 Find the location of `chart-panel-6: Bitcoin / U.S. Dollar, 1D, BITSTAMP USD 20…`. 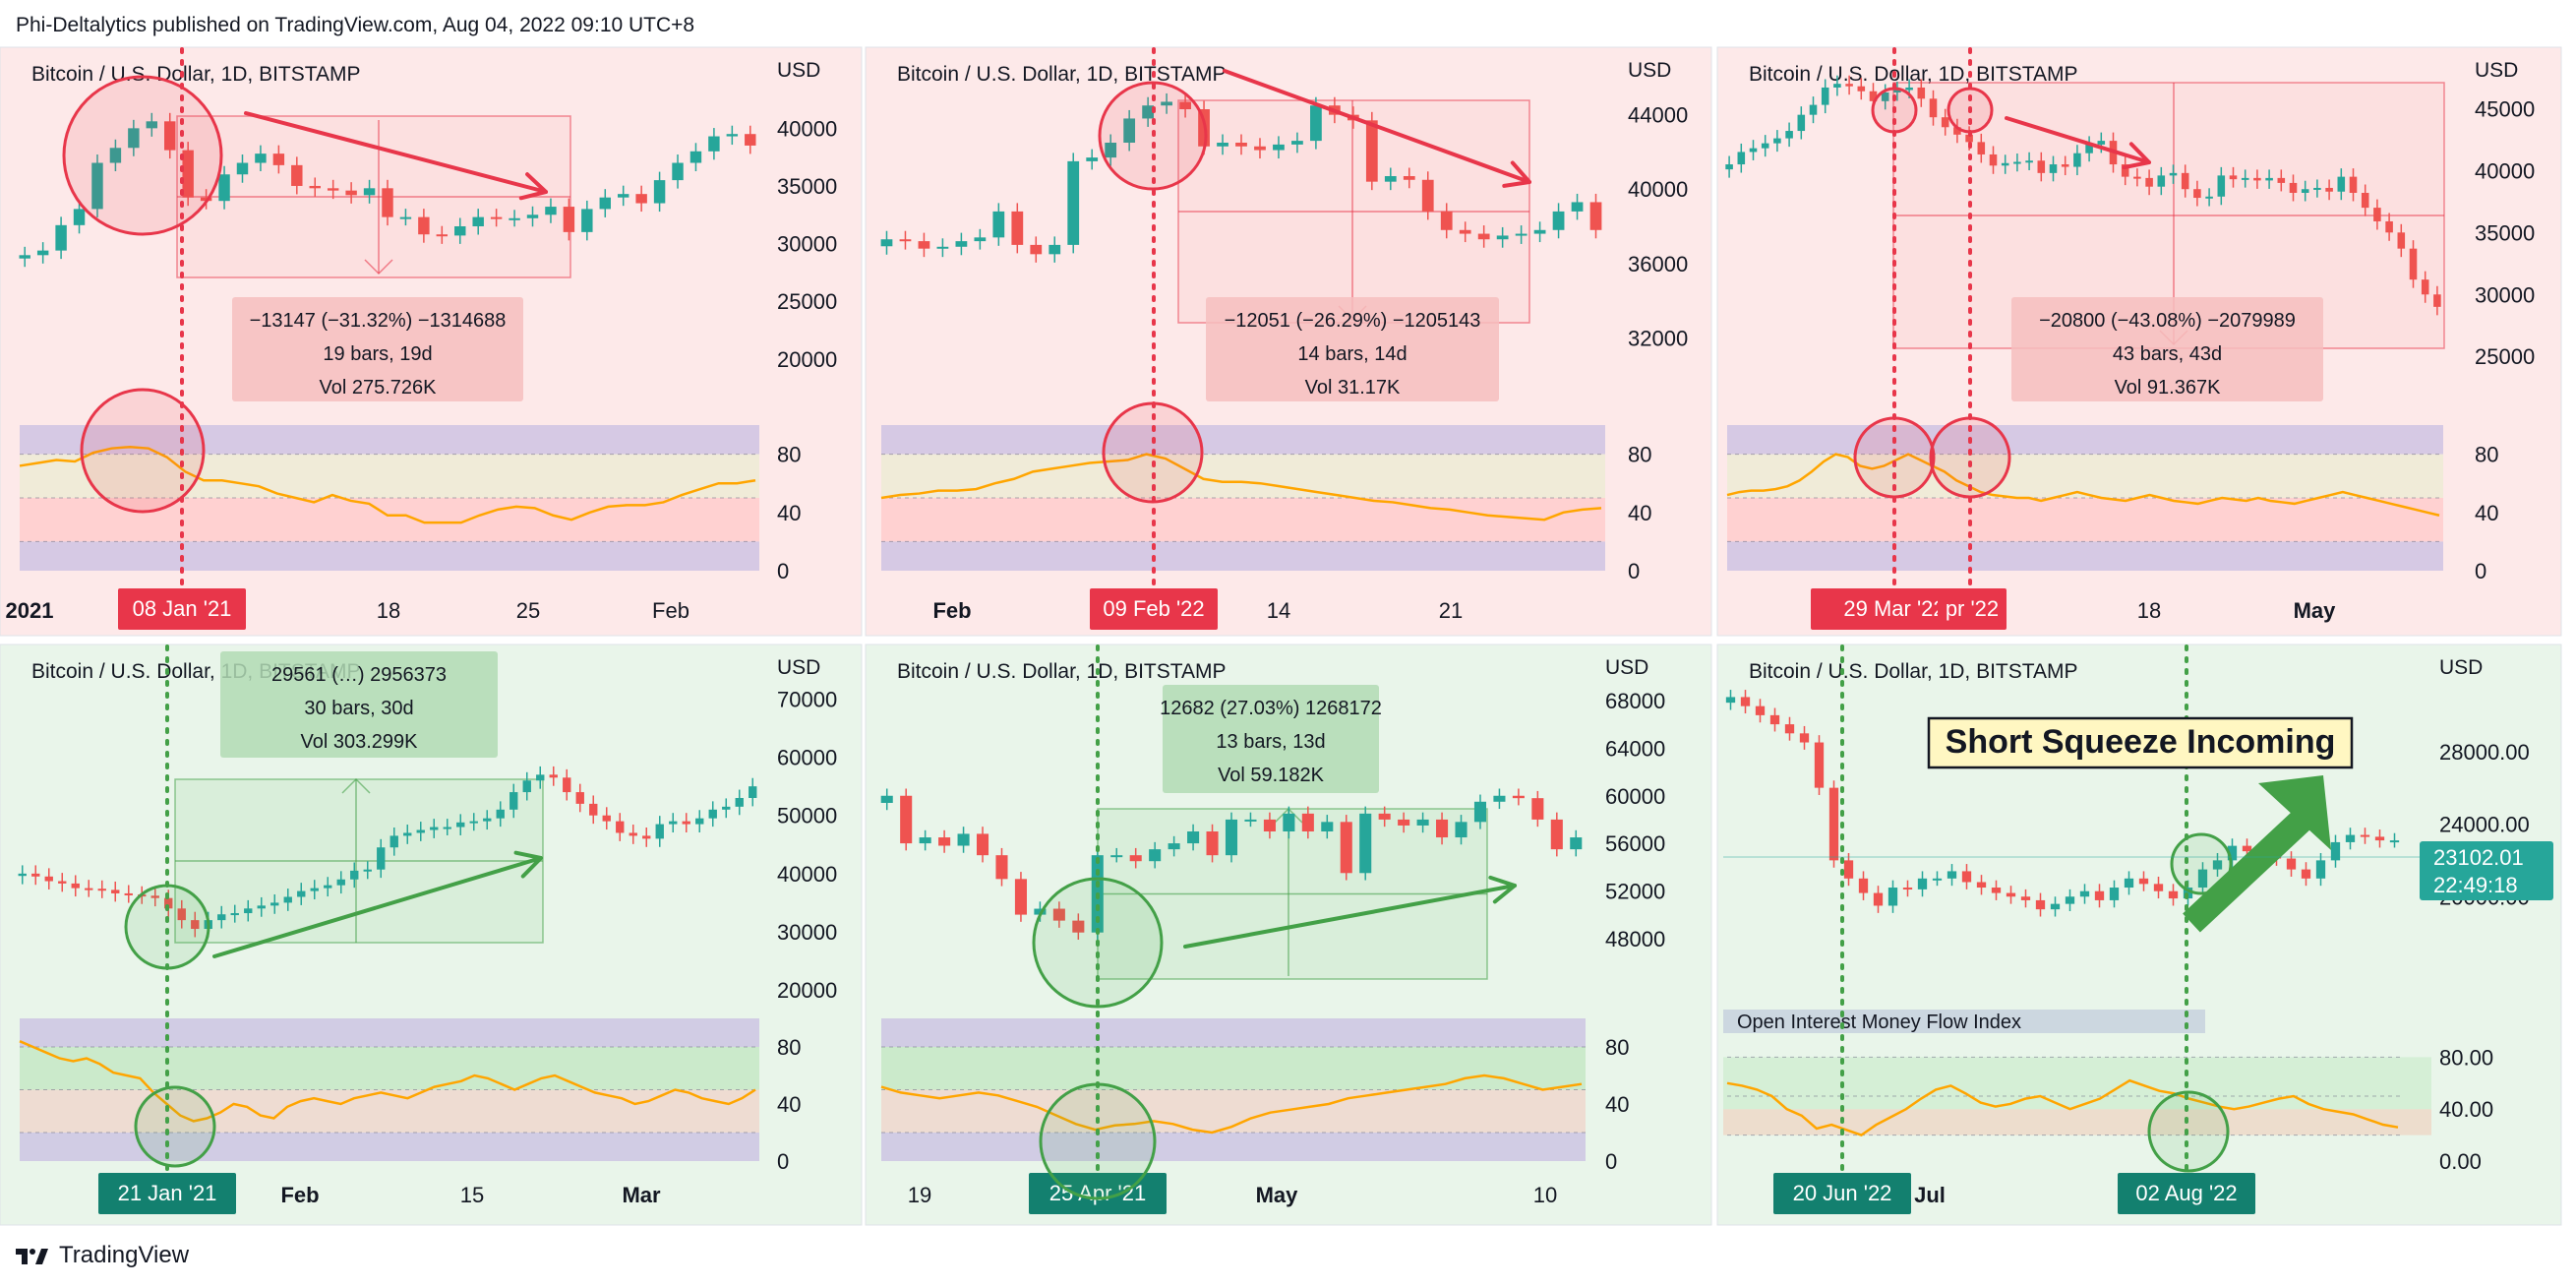

chart-panel-6: Bitcoin / U.S. Dollar, 1D, BITSTAMP USD 20… is located at coordinates (2139, 935).